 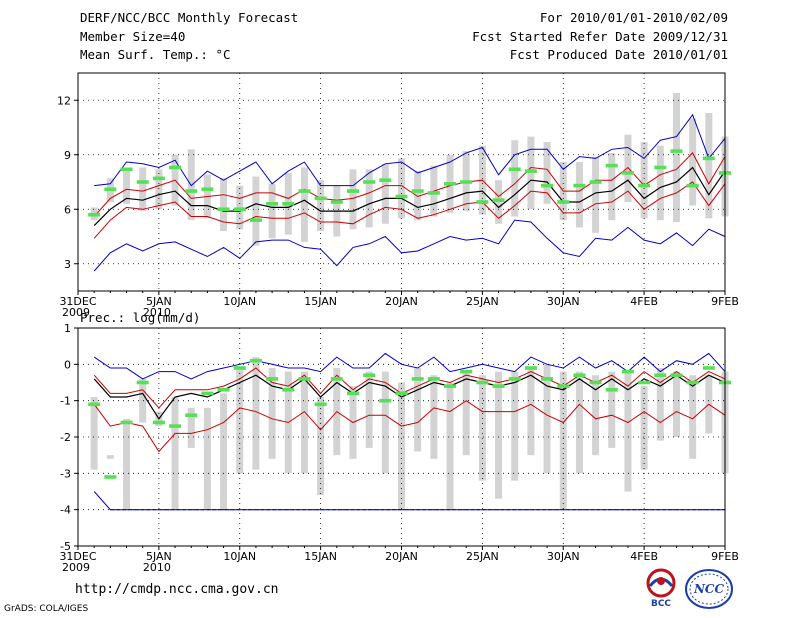 What do you see at coordinates (77, 301) in the screenshot?
I see `x-tick-label: 31DEC` at bounding box center [77, 301].